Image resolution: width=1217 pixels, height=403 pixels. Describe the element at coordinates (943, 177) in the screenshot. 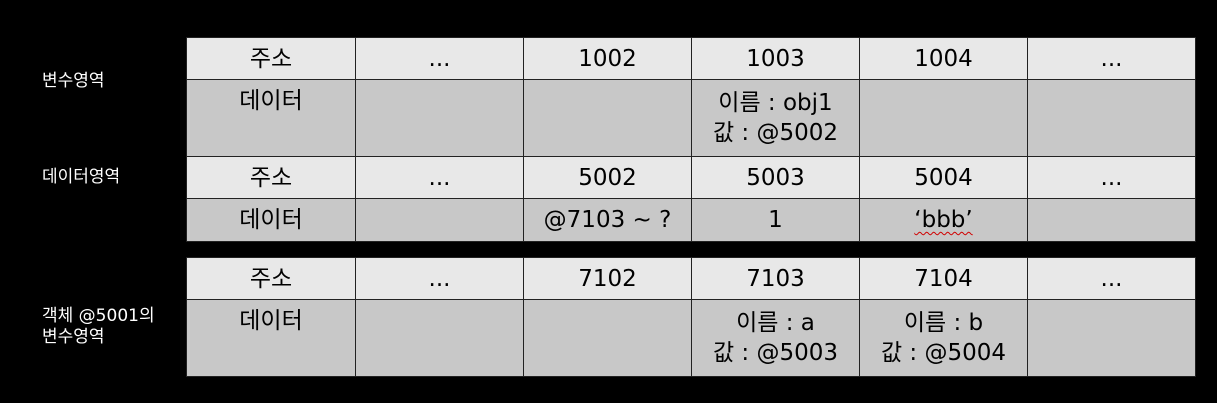

I see `address-cell: 5004` at that location.